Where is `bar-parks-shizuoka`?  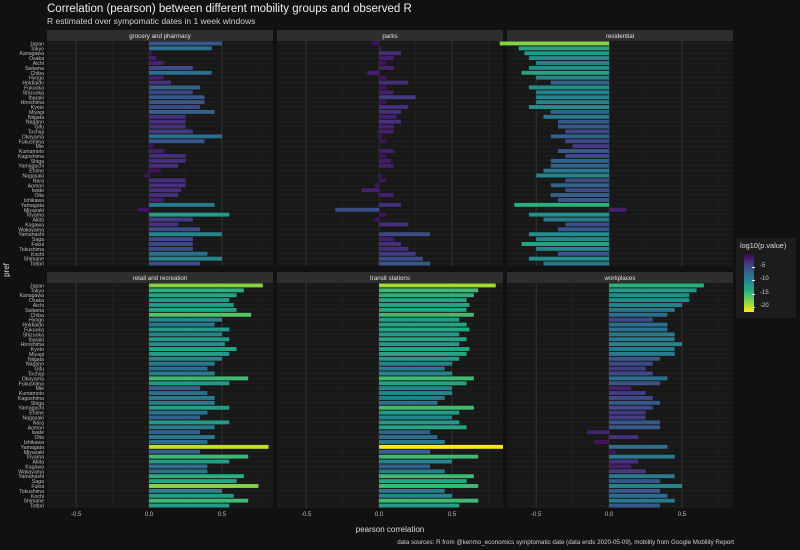
bar-parks-shizuoka is located at coordinates (386, 92).